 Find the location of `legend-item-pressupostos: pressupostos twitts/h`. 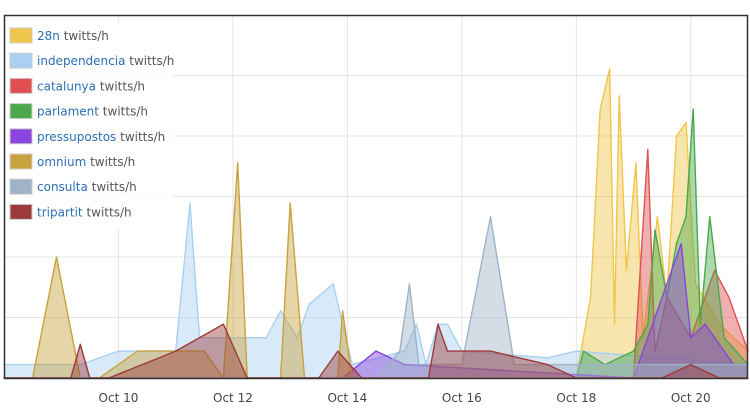

legend-item-pressupostos: pressupostos twitts/h is located at coordinates (87, 136).